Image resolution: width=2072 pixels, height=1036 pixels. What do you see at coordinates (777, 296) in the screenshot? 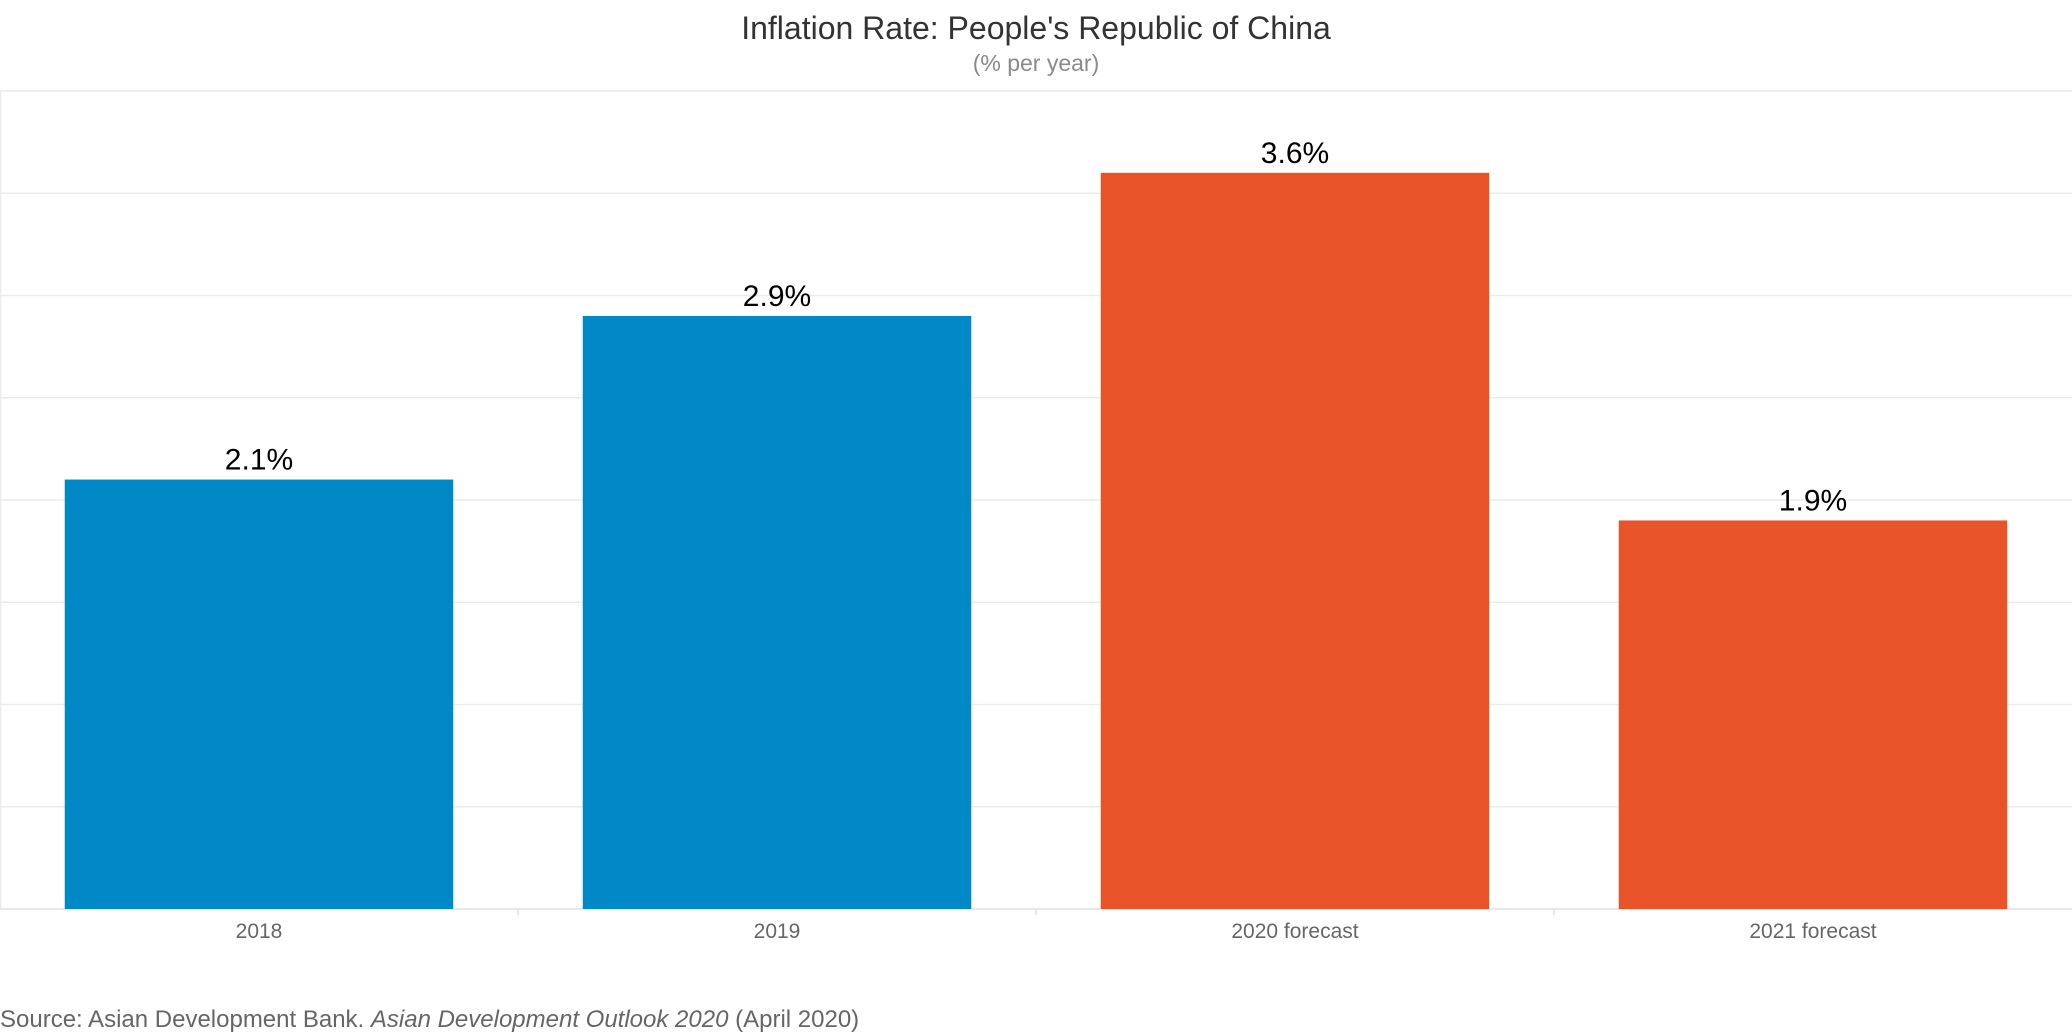
I see `data-label: 2.9%` at bounding box center [777, 296].